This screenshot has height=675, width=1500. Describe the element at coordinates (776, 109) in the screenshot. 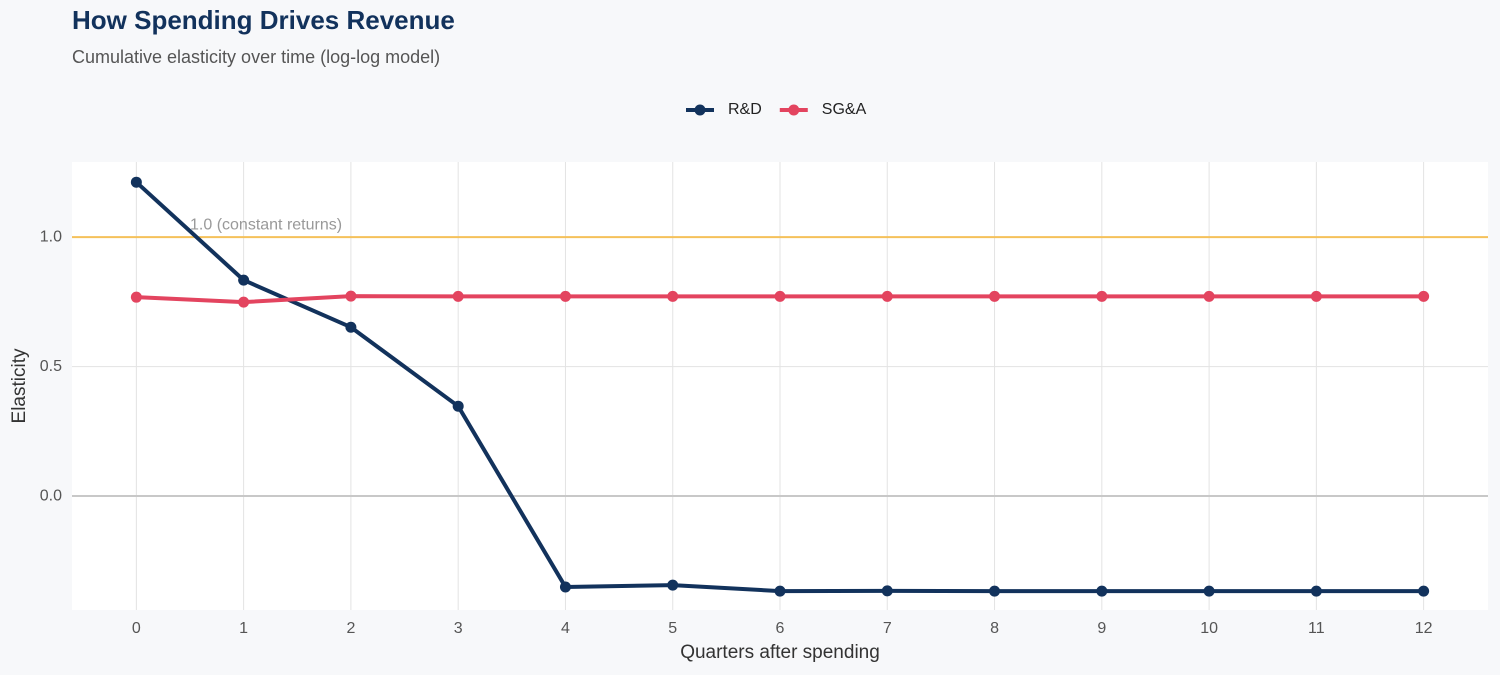

I see `legend: R&D SG&A` at that location.